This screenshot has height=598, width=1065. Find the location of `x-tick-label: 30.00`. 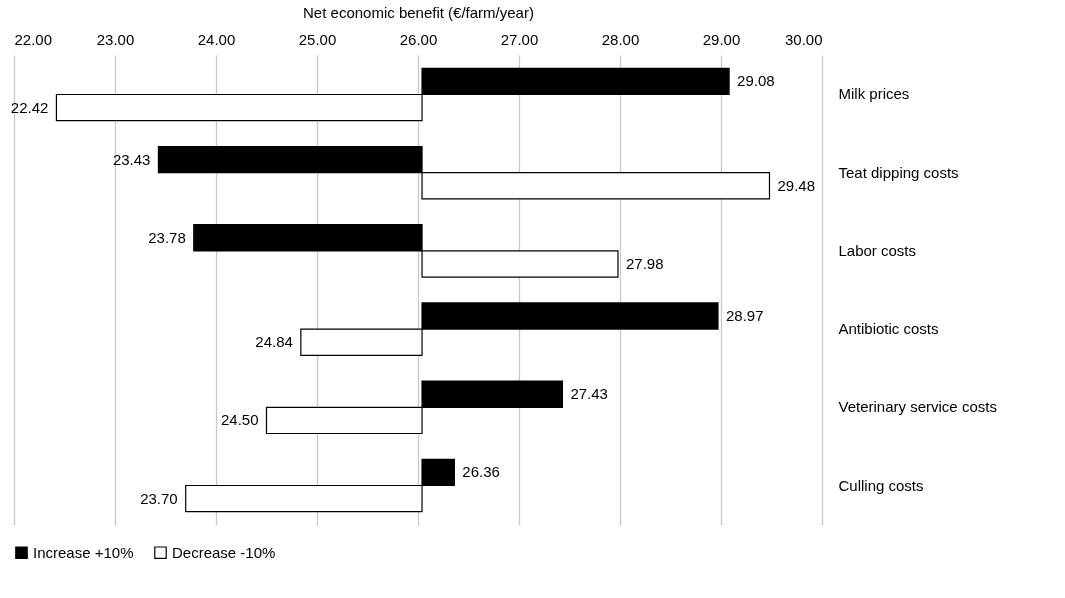

x-tick-label: 30.00 is located at coordinates (803, 39).